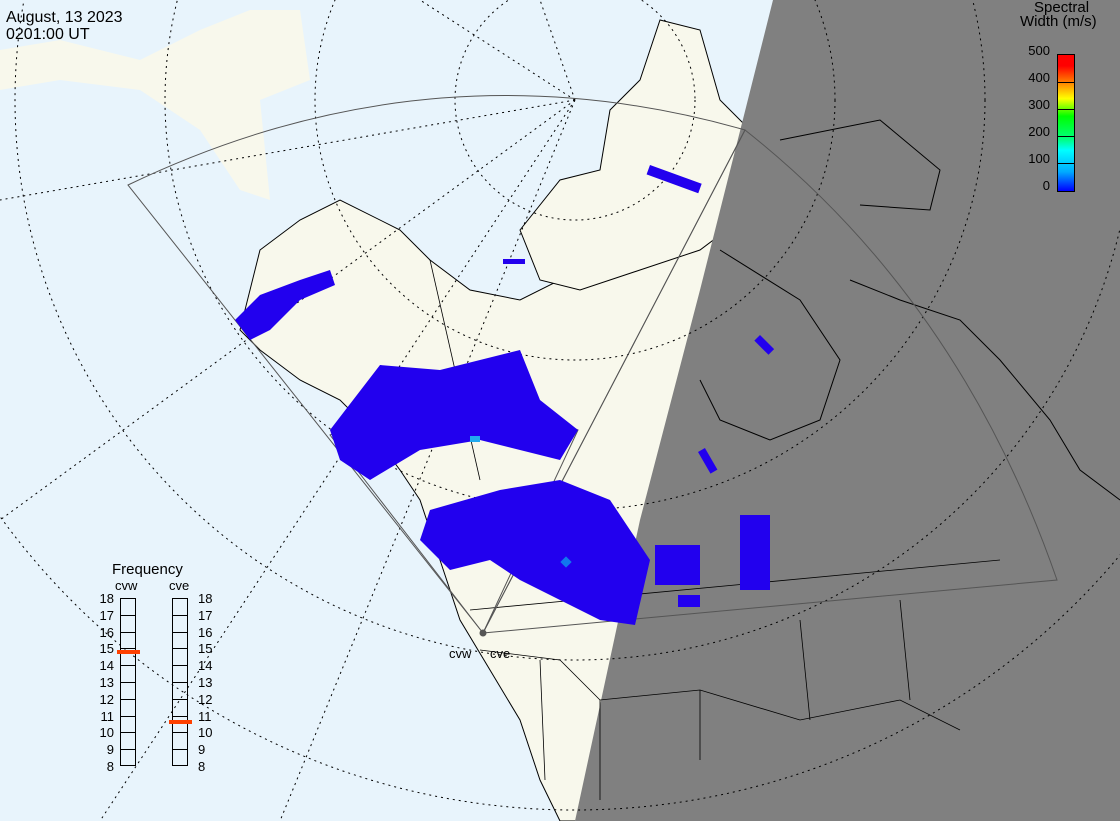 The width and height of the screenshot is (1120, 821). What do you see at coordinates (483, 633) in the screenshot?
I see `radar-site-marker` at bounding box center [483, 633].